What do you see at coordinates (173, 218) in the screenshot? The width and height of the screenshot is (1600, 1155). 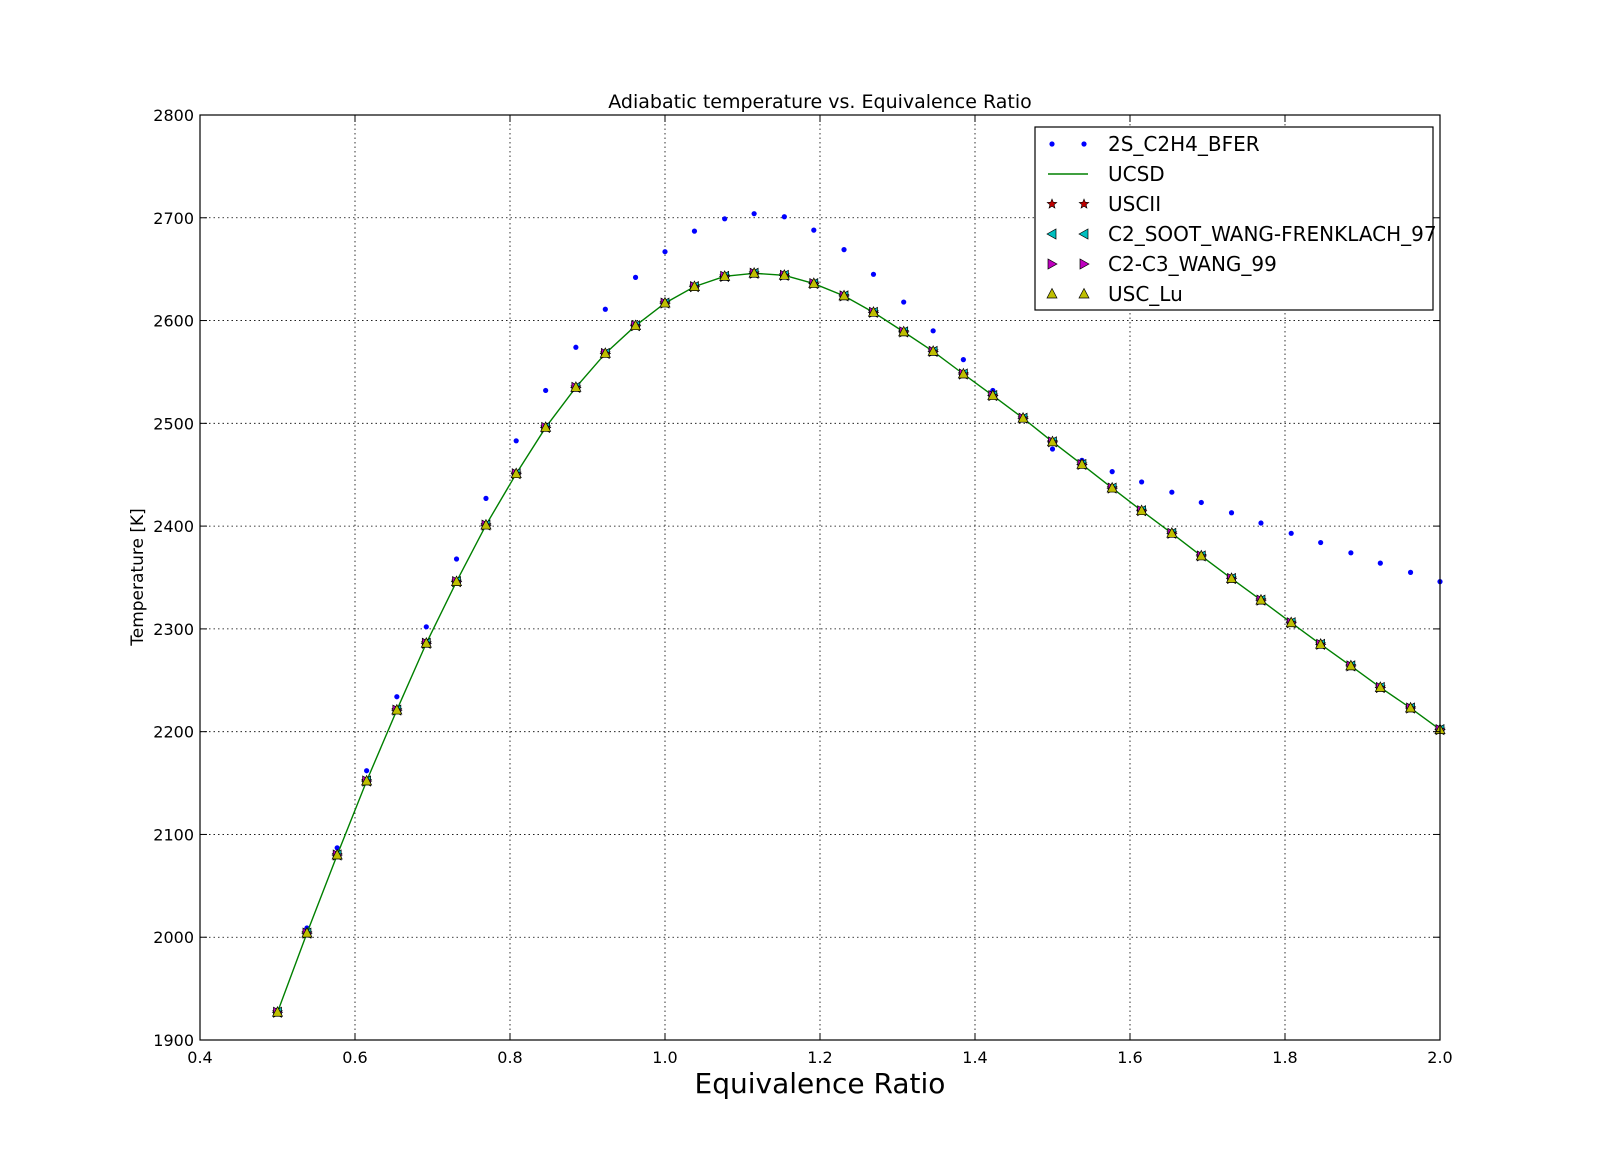 I see `y-tick-label: 2700` at bounding box center [173, 218].